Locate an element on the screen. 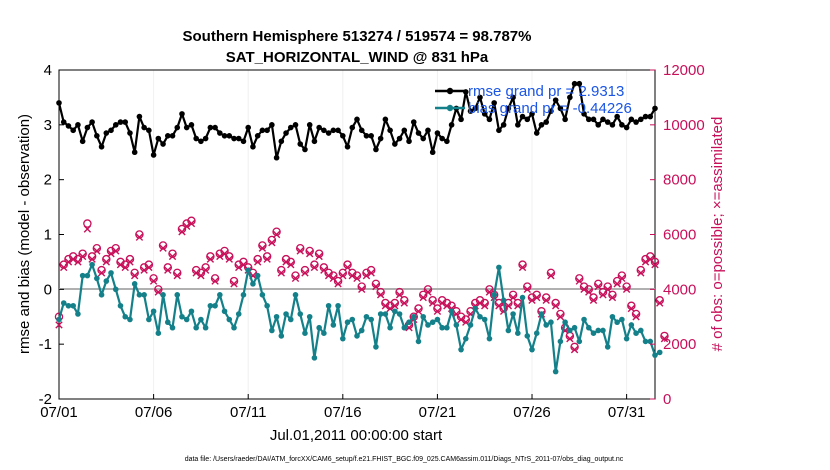 This screenshot has height=470, width=830. y2-tick-label: 6000 is located at coordinates (679, 235).